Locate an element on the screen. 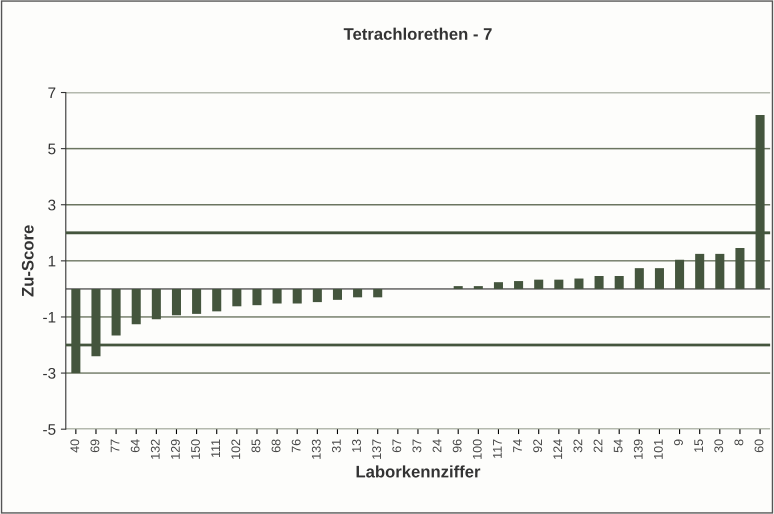  x-tick-label: 31 is located at coordinates (336, 446).